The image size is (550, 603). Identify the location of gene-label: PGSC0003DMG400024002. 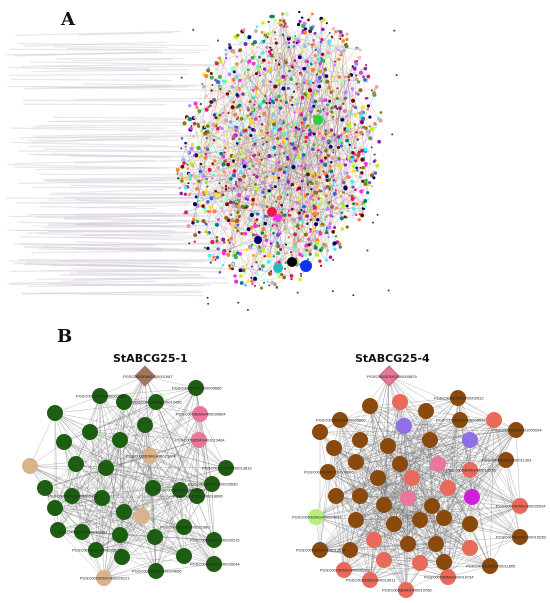
(317, 517).